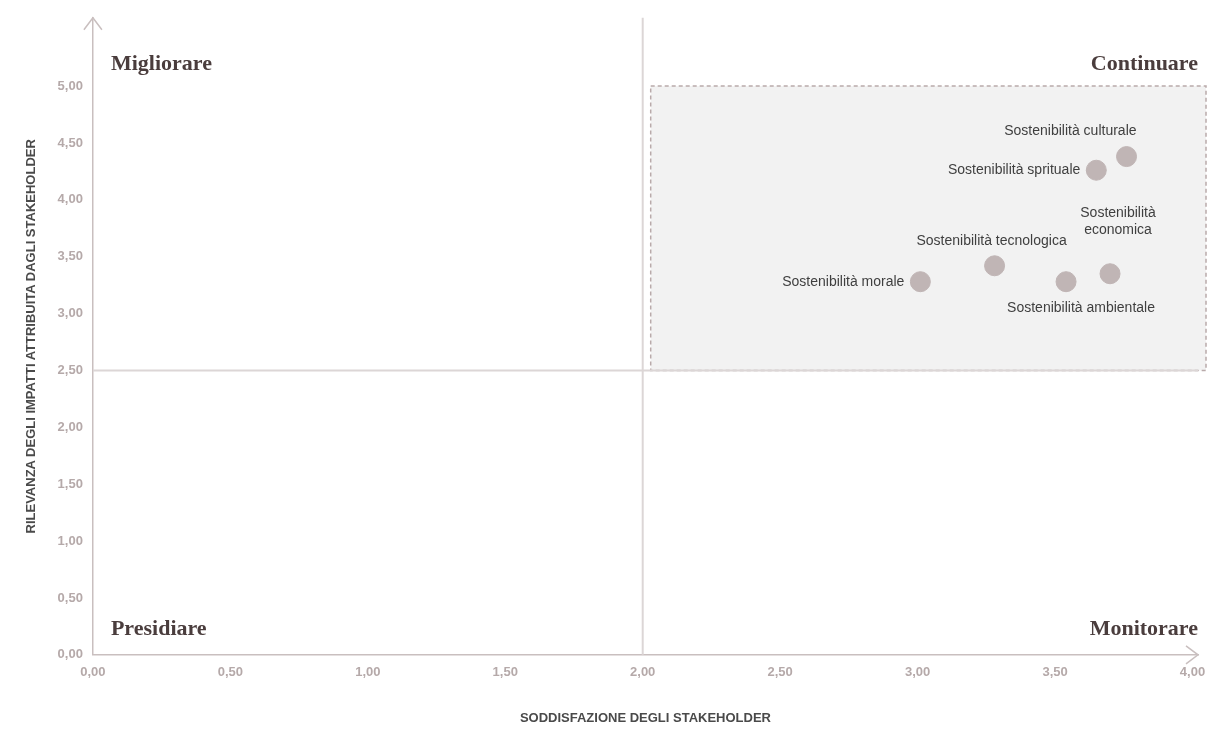  Describe the element at coordinates (70, 369) in the screenshot. I see `y-tick-label: 2,50` at that location.